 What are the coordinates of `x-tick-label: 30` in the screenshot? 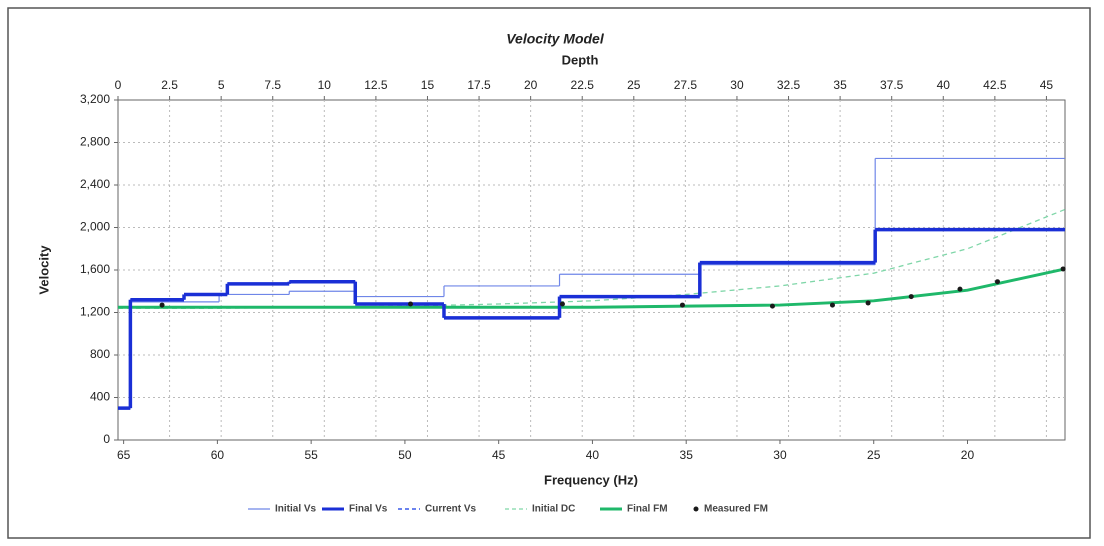 It's located at (780, 455).